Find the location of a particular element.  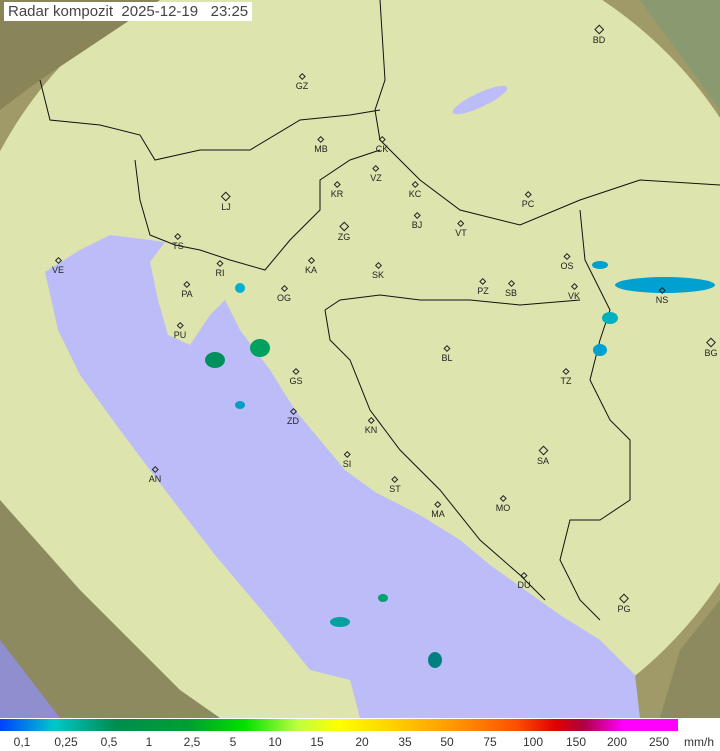

legend-label: 5 is located at coordinates (233, 742).